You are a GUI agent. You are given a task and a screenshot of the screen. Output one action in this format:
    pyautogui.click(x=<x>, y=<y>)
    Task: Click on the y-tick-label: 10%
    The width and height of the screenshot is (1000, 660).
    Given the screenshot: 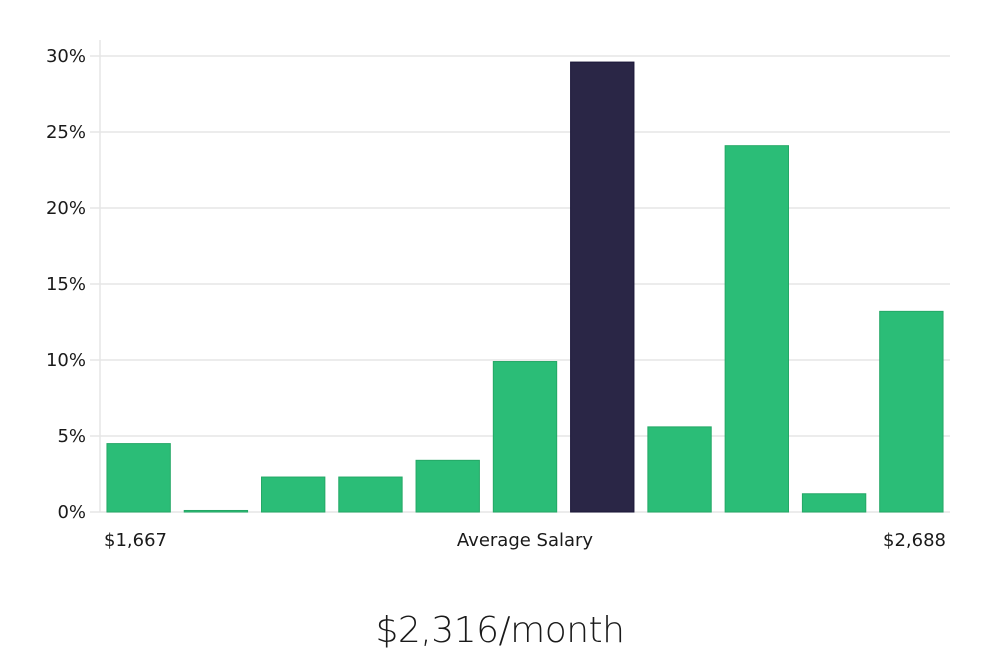 What is the action you would take?
    pyautogui.click(x=66, y=360)
    